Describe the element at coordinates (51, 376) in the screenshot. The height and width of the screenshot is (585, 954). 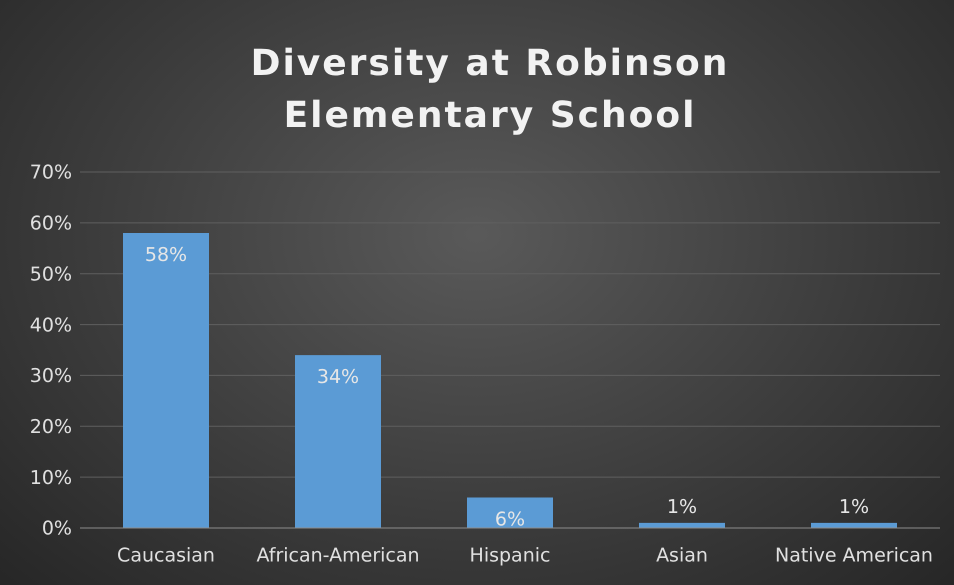
I see `y-tick-label: 30%` at that location.